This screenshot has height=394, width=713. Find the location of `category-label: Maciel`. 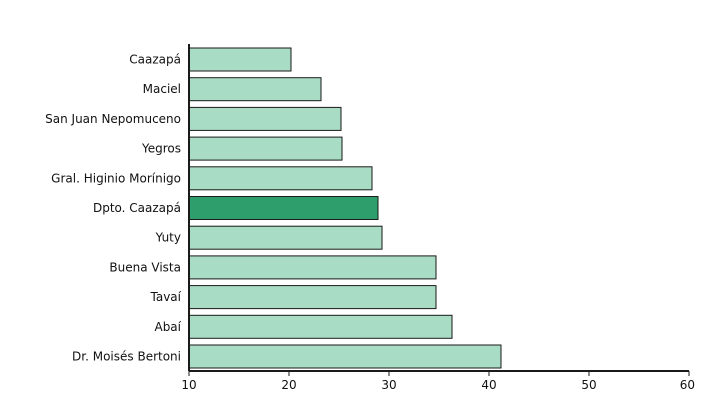

category-label: Maciel is located at coordinates (162, 89).